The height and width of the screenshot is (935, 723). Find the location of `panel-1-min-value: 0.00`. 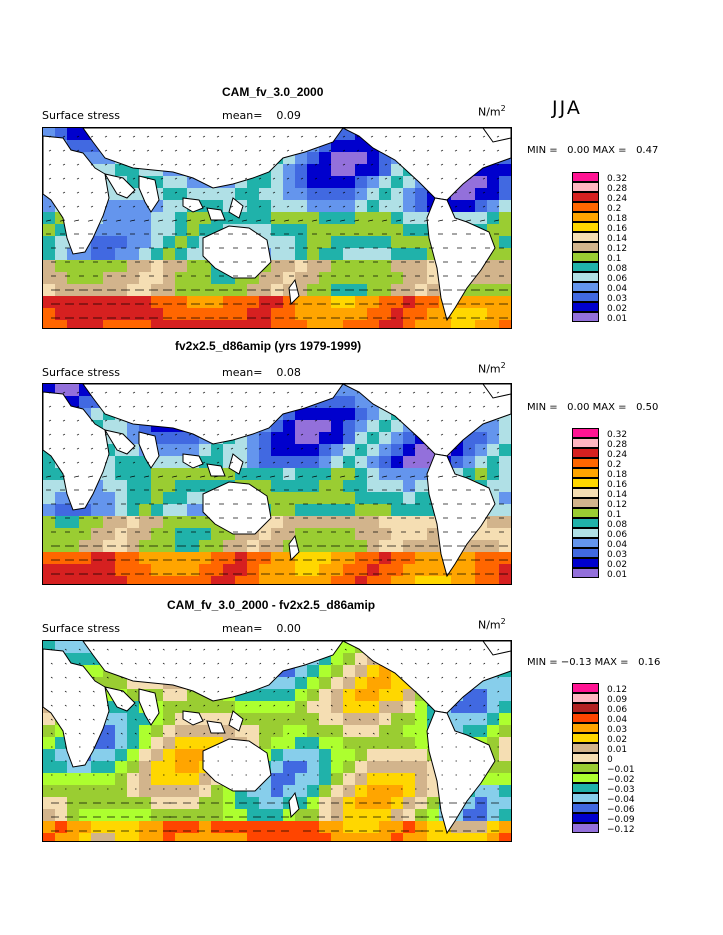

panel-1-min-value: 0.00 is located at coordinates (578, 150).